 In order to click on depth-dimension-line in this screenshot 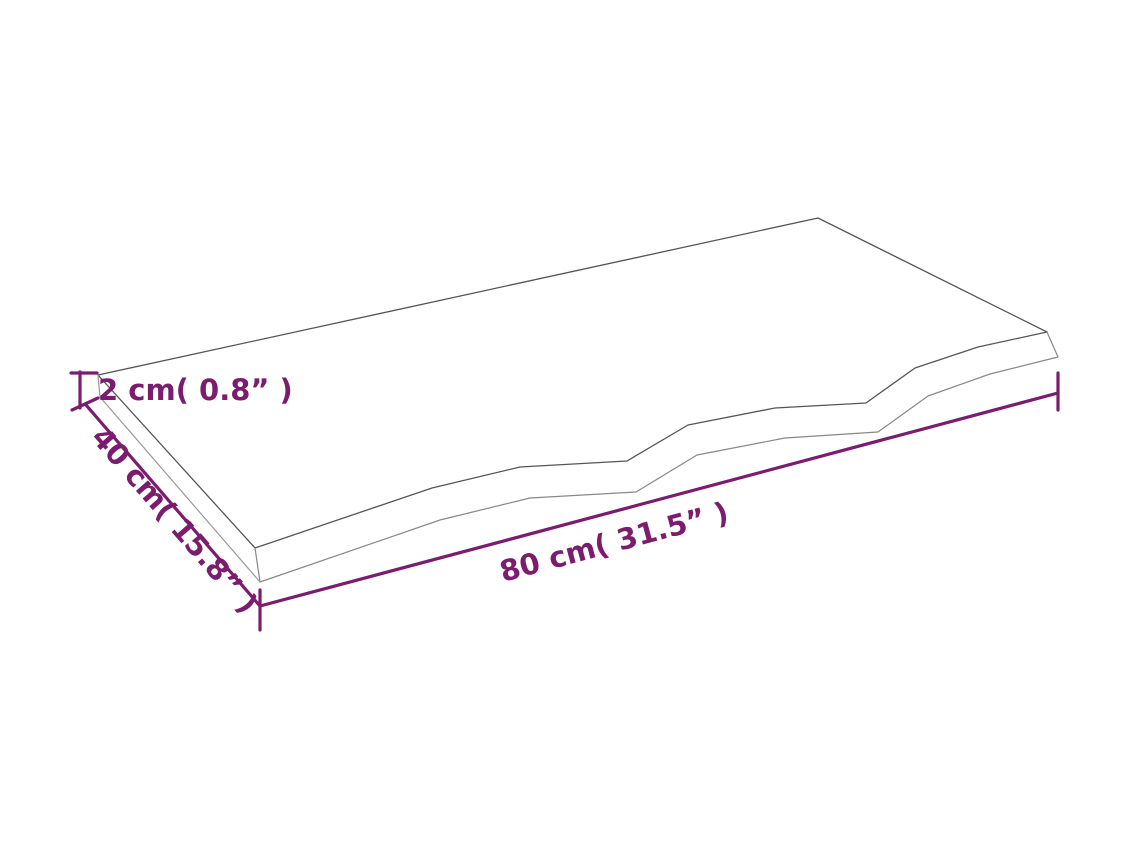, I will do `click(173, 505)`.